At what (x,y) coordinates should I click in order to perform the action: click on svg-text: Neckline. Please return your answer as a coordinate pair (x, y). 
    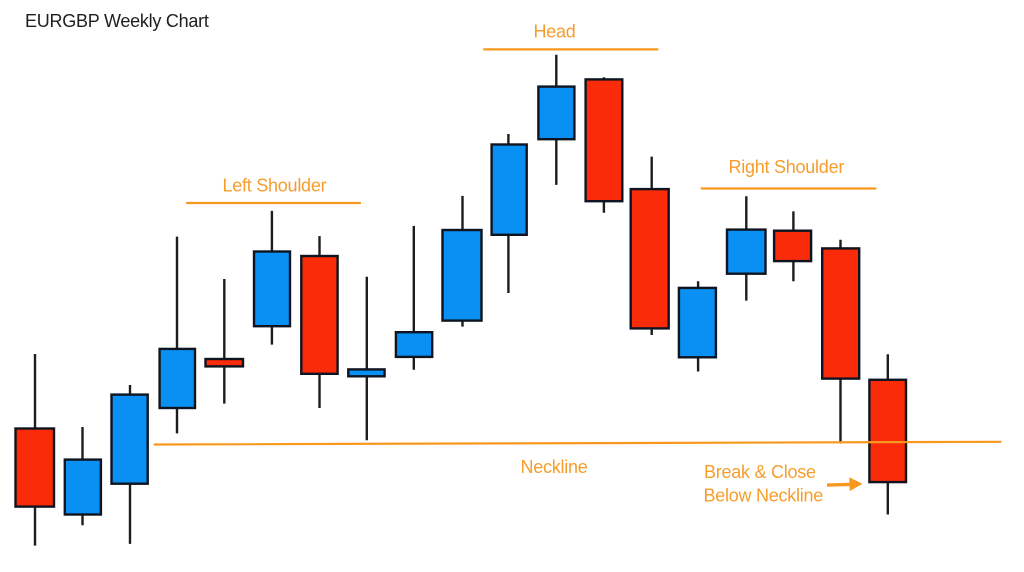
    Looking at the image, I should click on (554, 467).